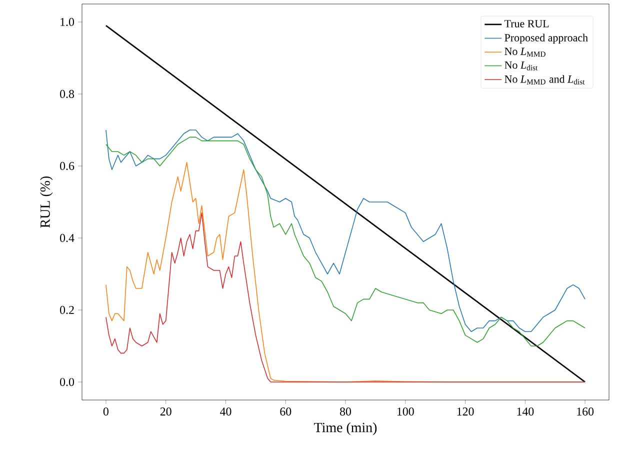 The height and width of the screenshot is (450, 624). I want to click on x-tick-label: 60, so click(286, 412).